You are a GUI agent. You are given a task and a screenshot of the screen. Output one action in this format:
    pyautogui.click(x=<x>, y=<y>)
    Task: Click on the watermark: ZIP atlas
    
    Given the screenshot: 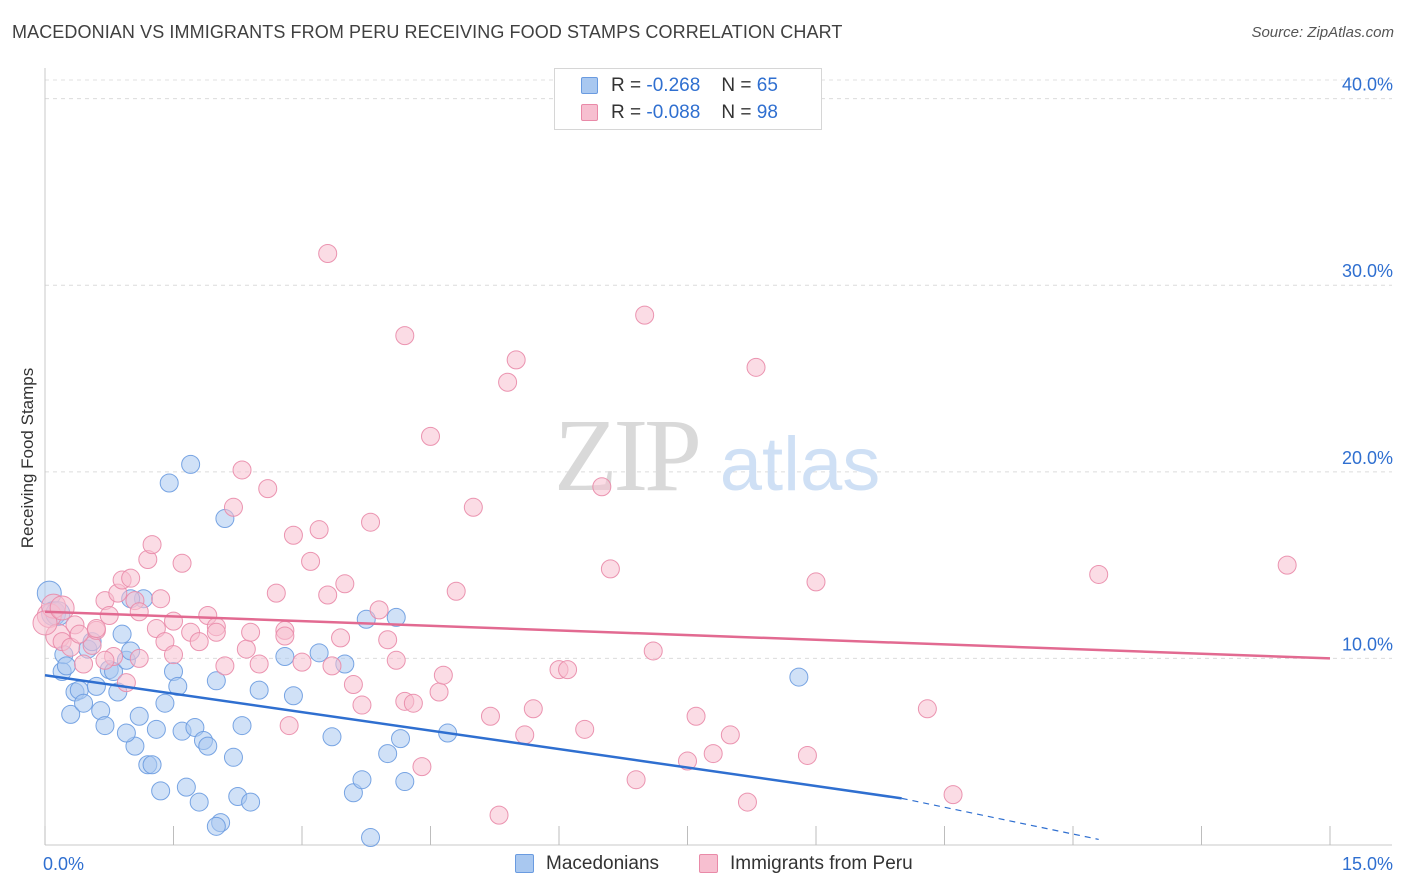 What is the action you would take?
    pyautogui.click(x=717, y=455)
    